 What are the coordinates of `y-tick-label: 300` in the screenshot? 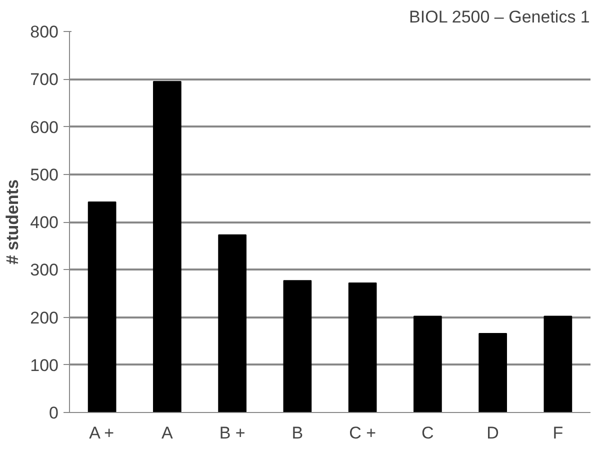 It's located at (44, 270).